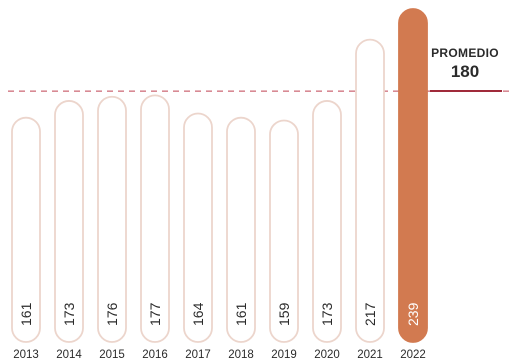 The width and height of the screenshot is (515, 364). Describe the element at coordinates (327, 221) in the screenshot. I see `bar-2020` at that location.